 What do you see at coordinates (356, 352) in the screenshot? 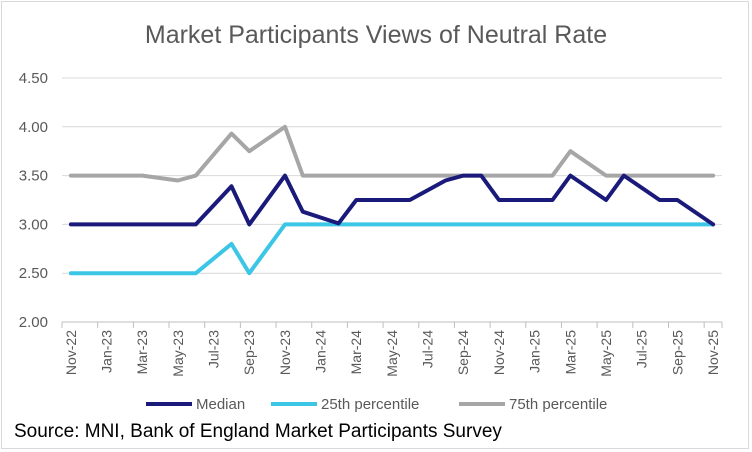
I see `x-tick-label: Mar-24` at bounding box center [356, 352].